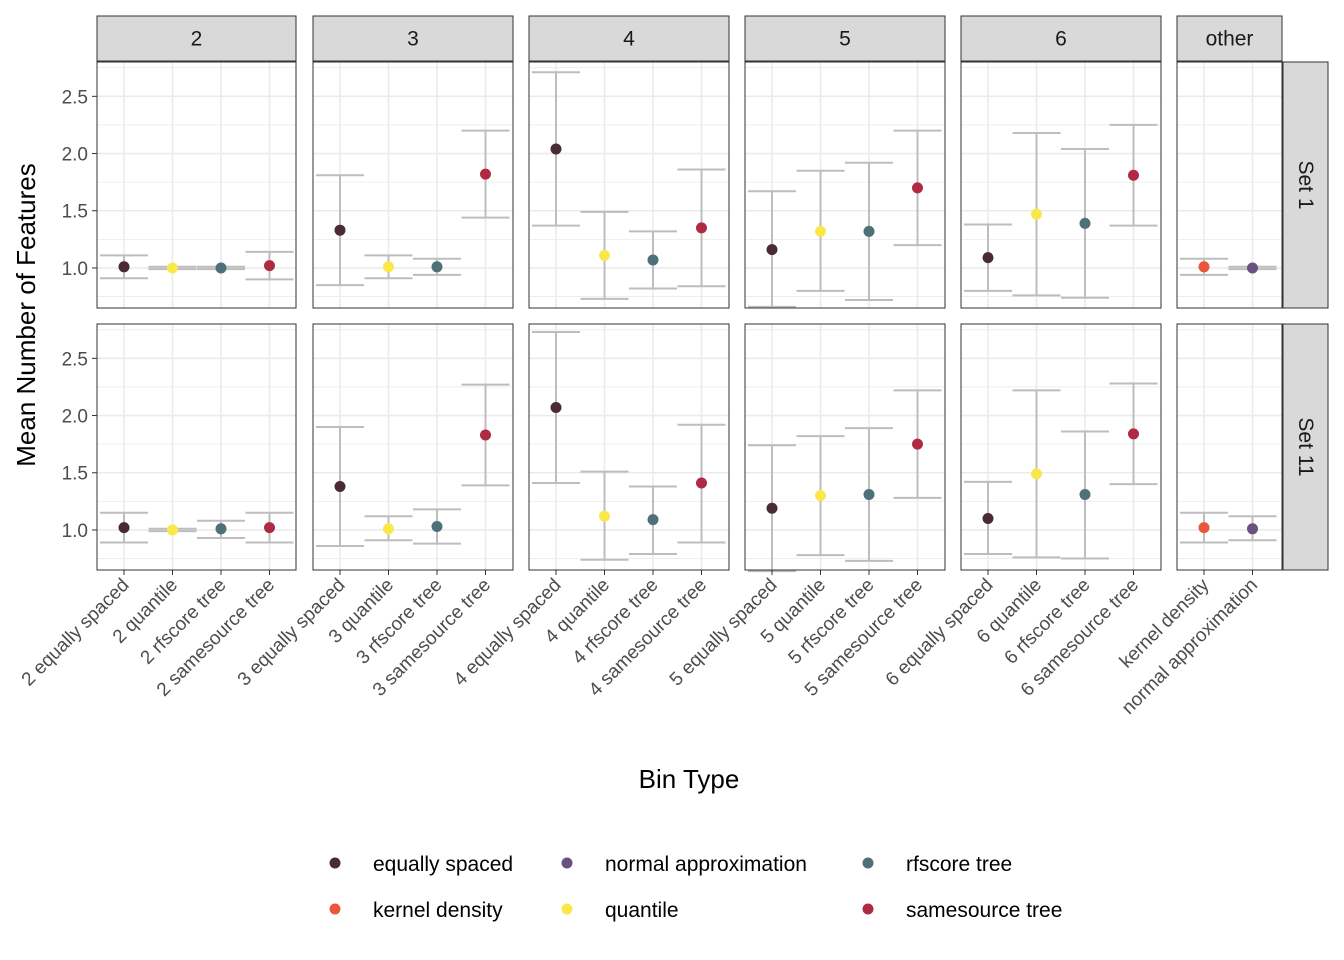  Describe the element at coordinates (26, 314) in the screenshot. I see `y-axis-title: Mean Number of Features` at that location.